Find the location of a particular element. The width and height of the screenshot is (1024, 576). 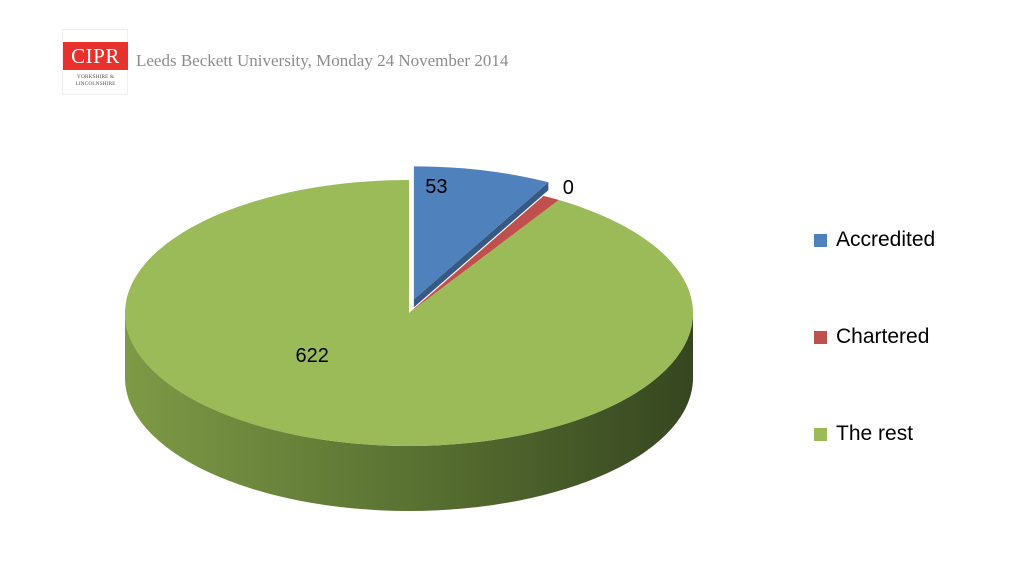

legend-label: Accredited is located at coordinates (886, 239).